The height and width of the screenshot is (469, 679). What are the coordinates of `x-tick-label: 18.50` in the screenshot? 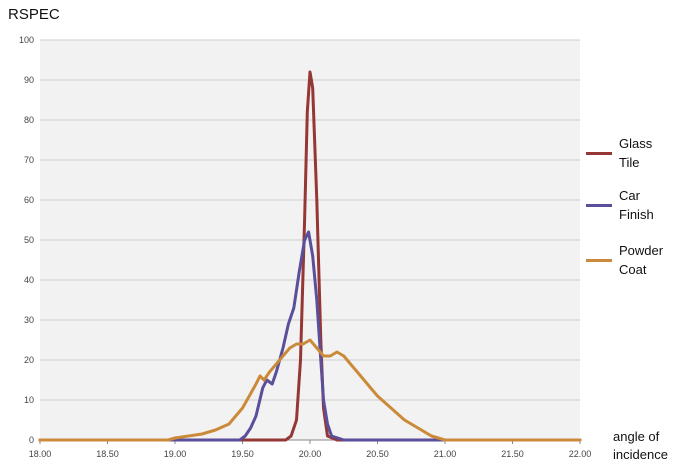 It's located at (107, 454).